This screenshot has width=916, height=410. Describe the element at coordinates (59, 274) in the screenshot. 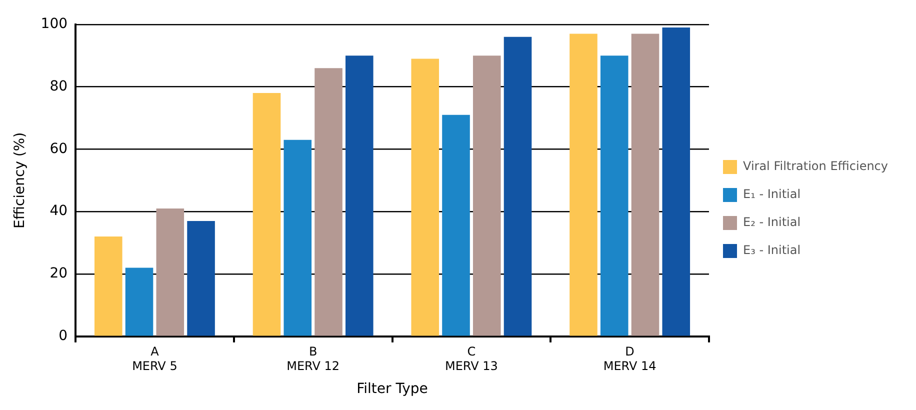

I see `y-tick-label: 20` at that location.